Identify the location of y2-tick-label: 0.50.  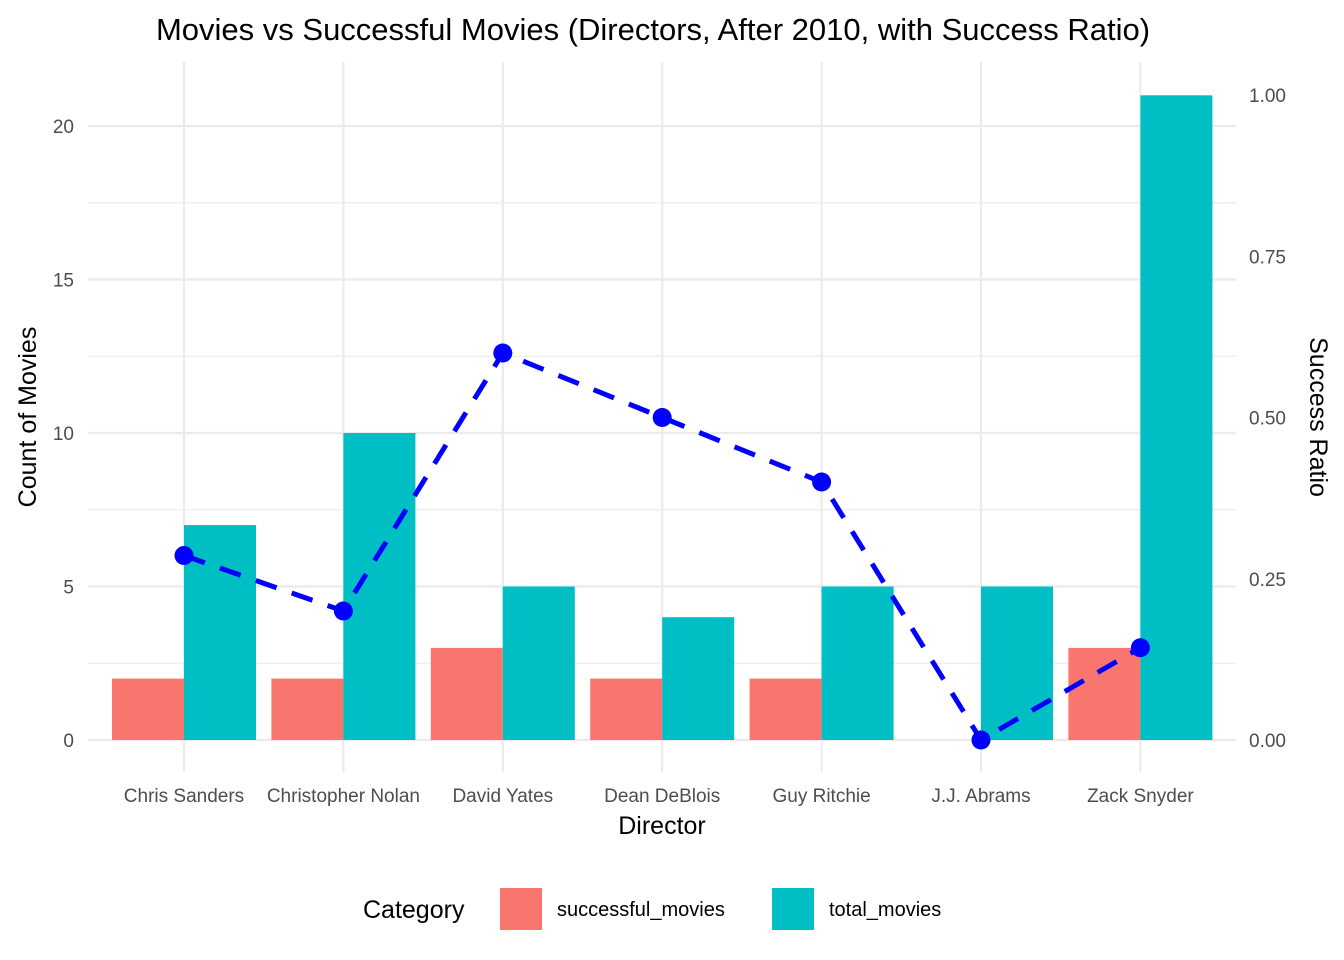
(1267, 419).